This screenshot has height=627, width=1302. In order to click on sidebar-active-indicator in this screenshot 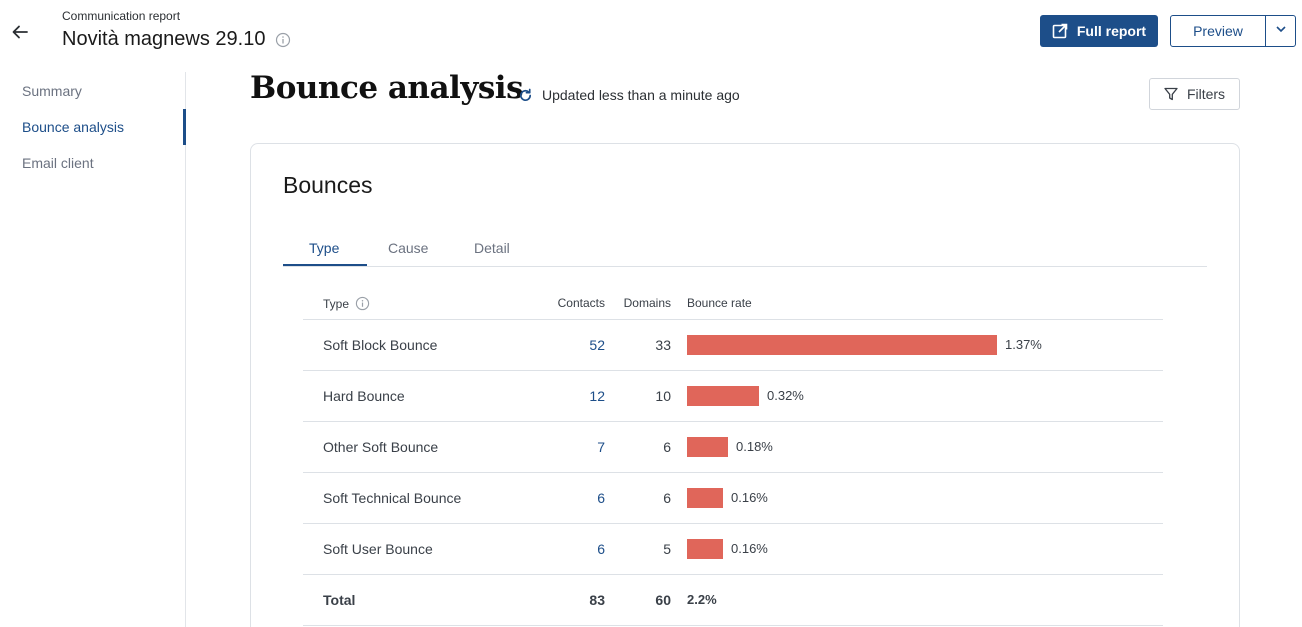, I will do `click(184, 127)`.